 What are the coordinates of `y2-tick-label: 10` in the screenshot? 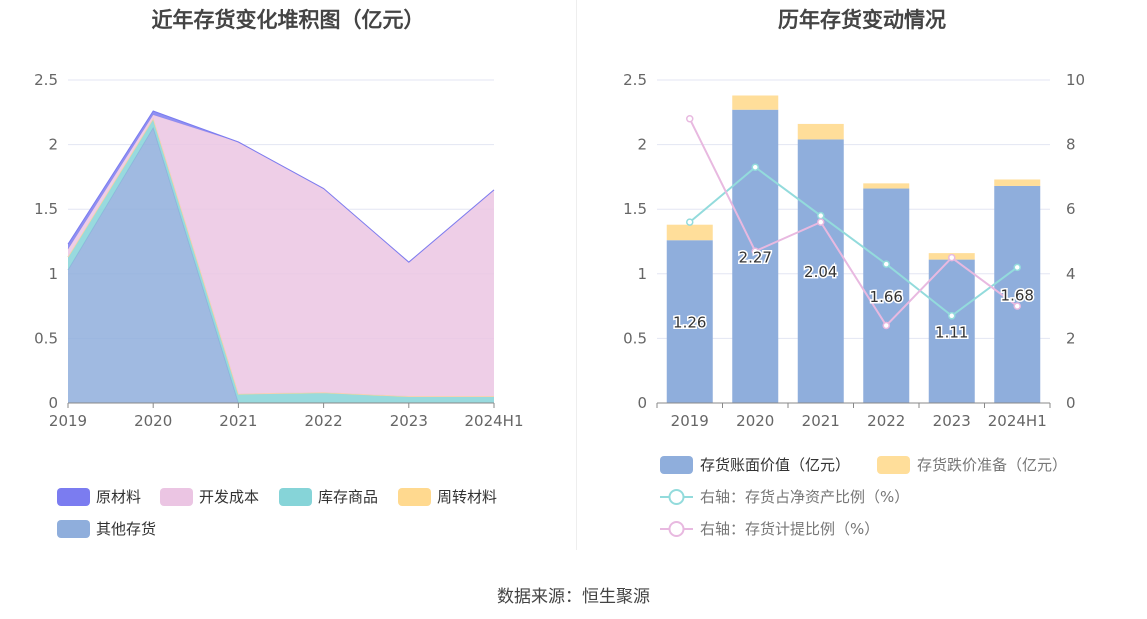 It's located at (1075, 80).